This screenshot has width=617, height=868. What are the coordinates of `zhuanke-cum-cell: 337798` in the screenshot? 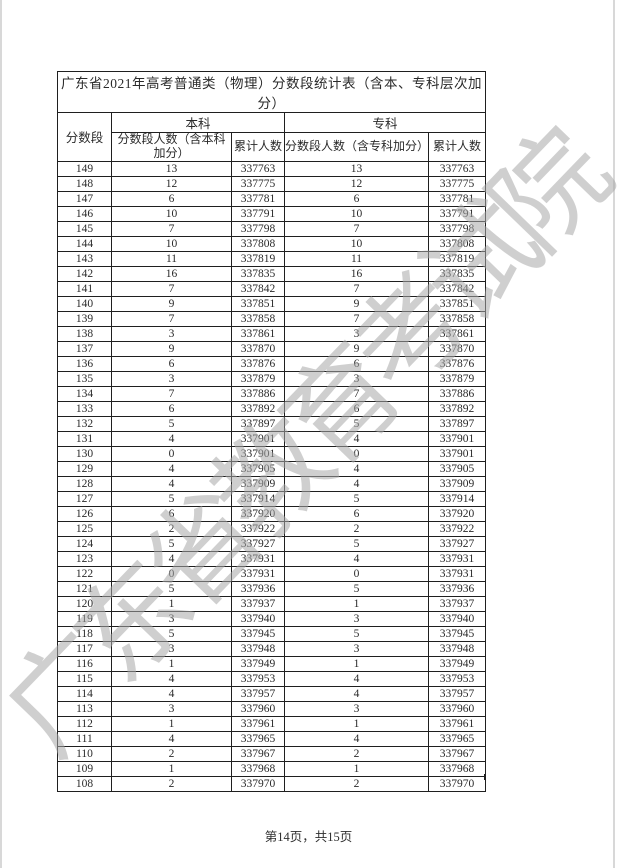 It's located at (457, 228).